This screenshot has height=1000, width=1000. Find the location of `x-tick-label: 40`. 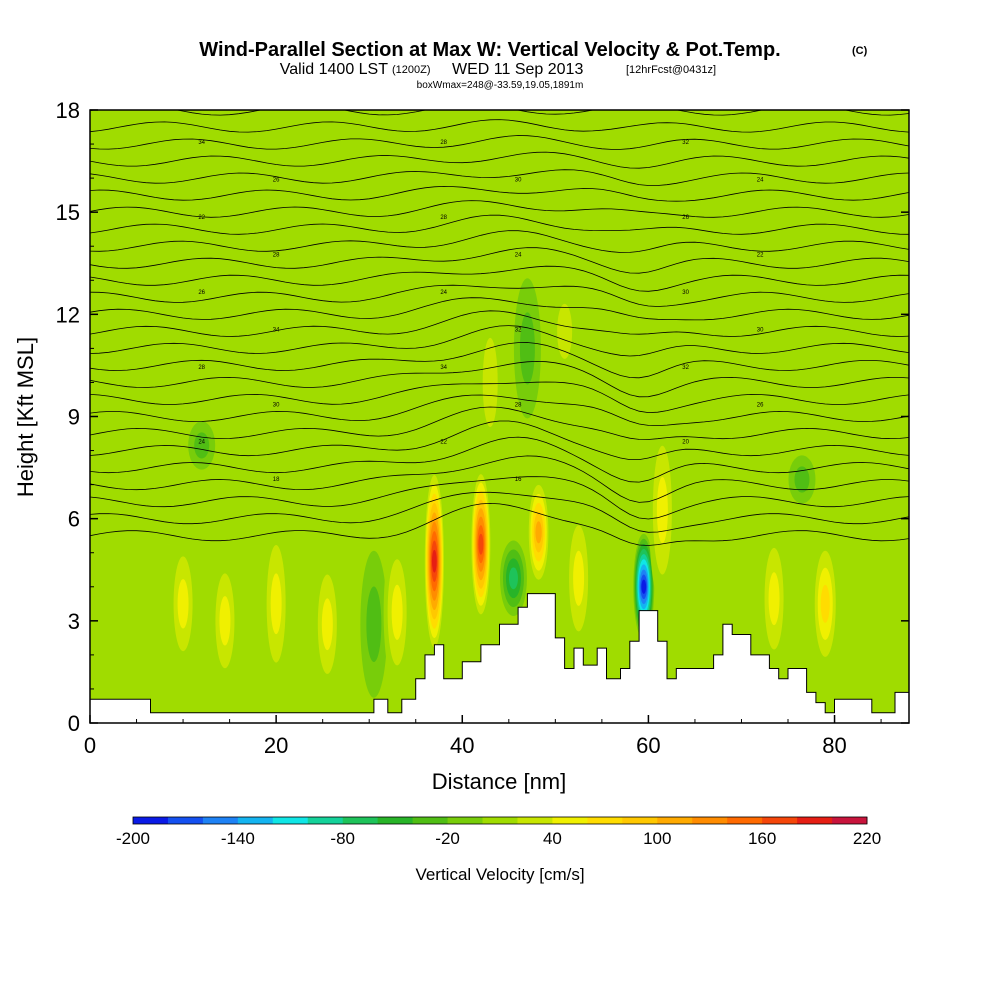

x-tick-label: 40 is located at coordinates (462, 745).